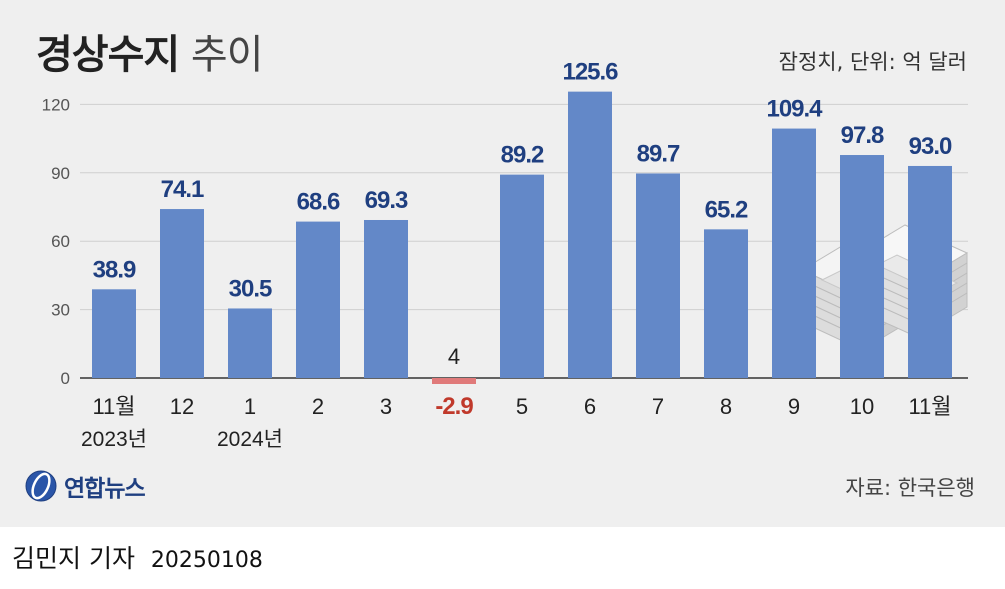 This screenshot has width=1005, height=589. Describe the element at coordinates (60, 173) in the screenshot. I see `y-tick-label: 90` at that location.